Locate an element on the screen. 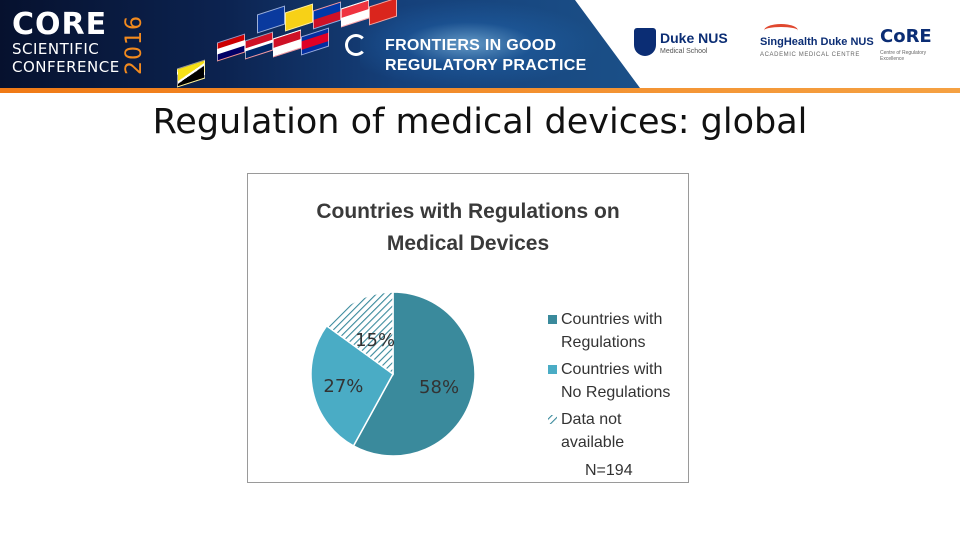 The width and height of the screenshot is (960, 540). slice-data-unavailable is located at coordinates (359, 333).